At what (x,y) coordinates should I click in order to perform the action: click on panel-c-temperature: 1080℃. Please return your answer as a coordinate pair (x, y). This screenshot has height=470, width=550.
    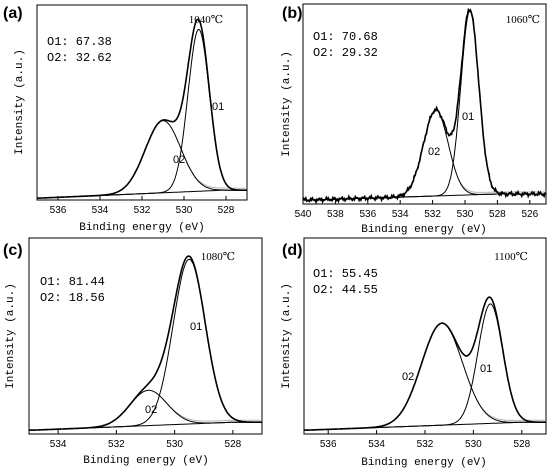
    Looking at the image, I should click on (218, 257).